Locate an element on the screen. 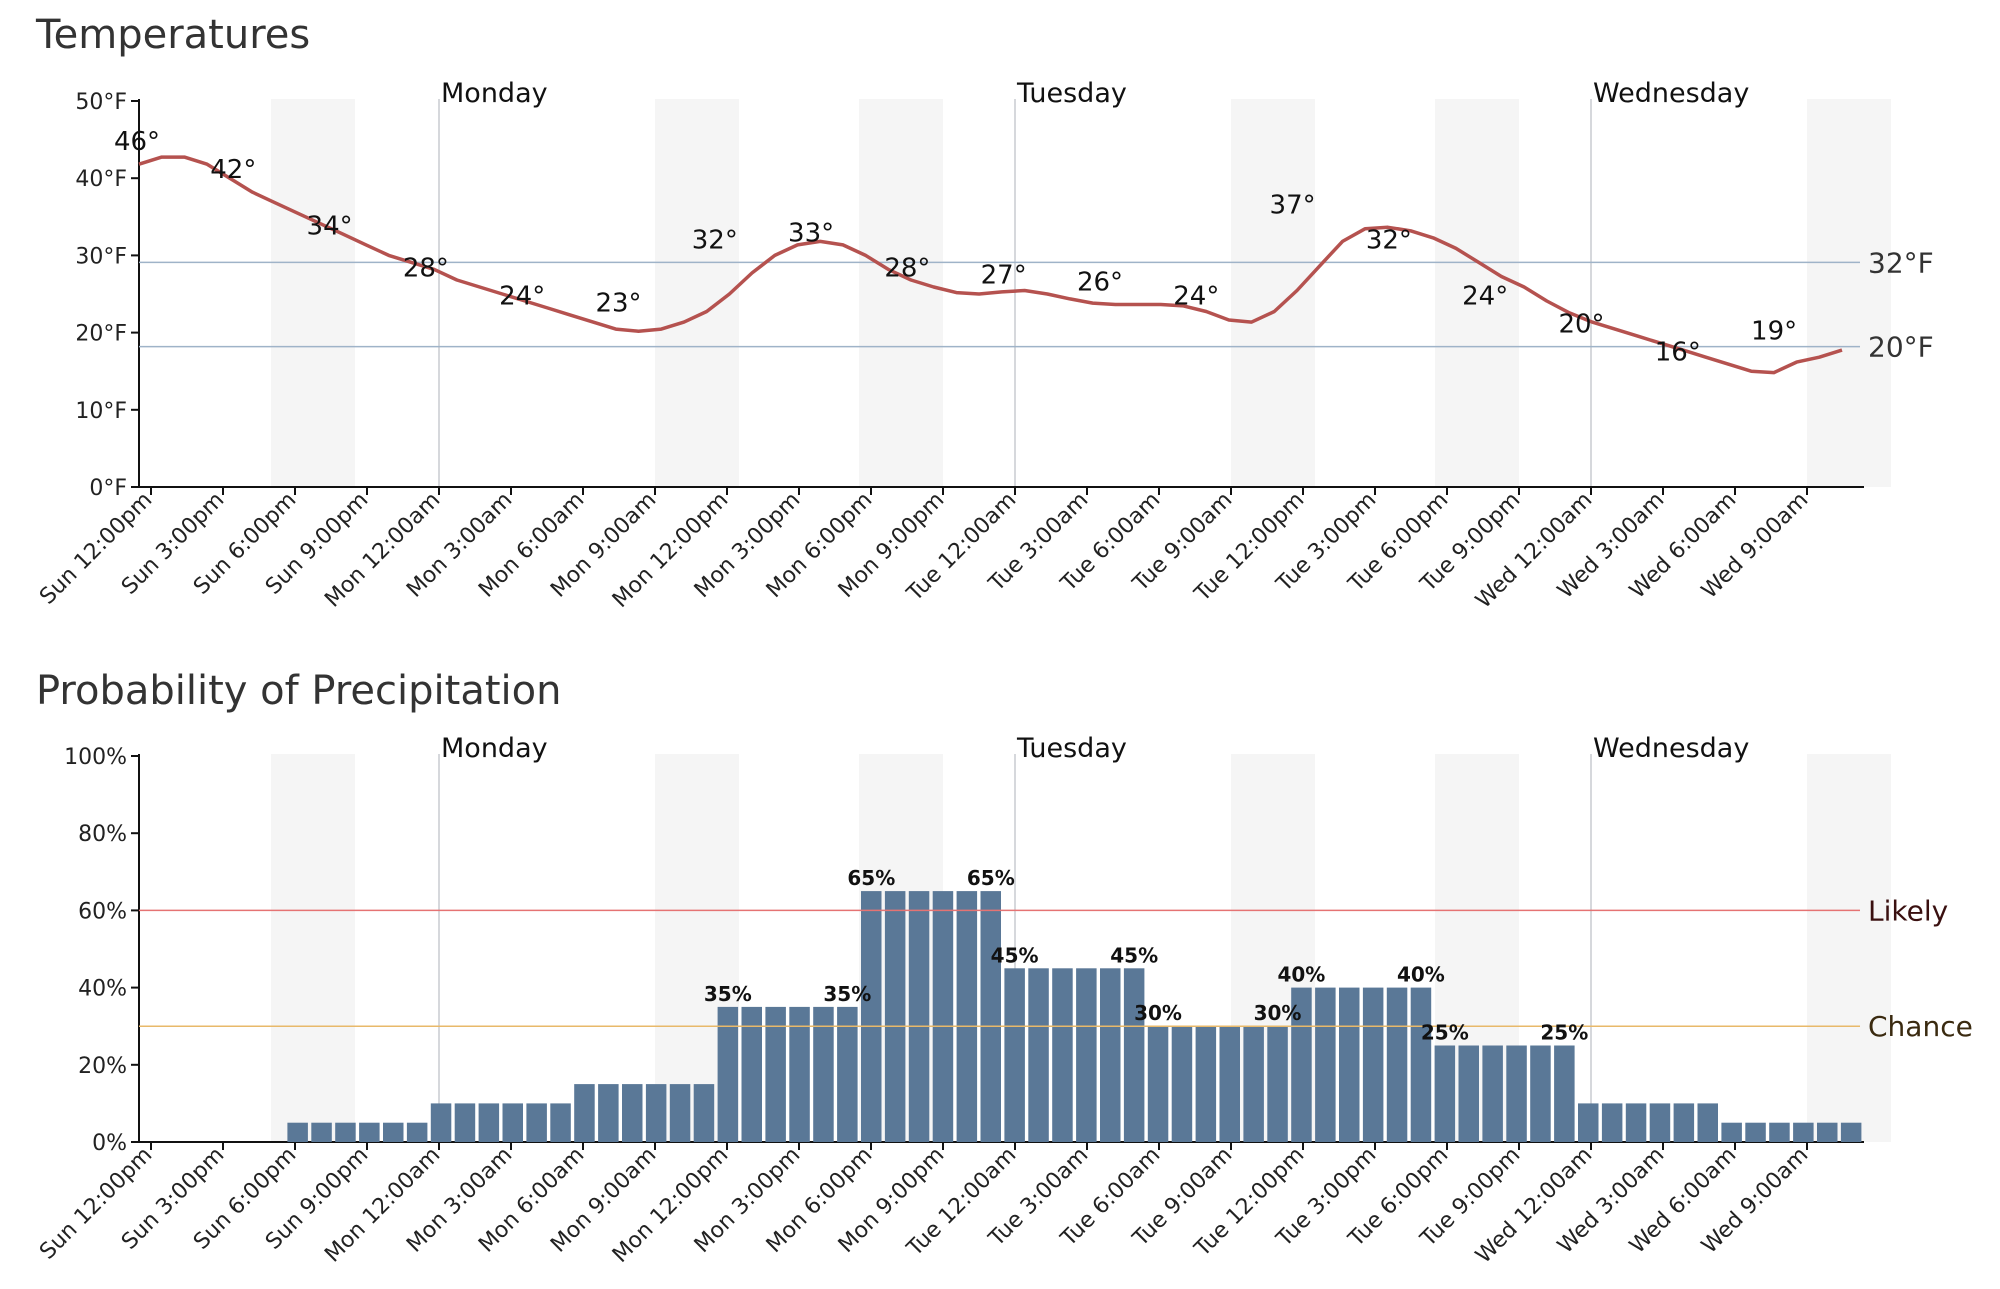 The height and width of the screenshot is (1289, 2000). precip-reference-label: Likely is located at coordinates (1908, 910).